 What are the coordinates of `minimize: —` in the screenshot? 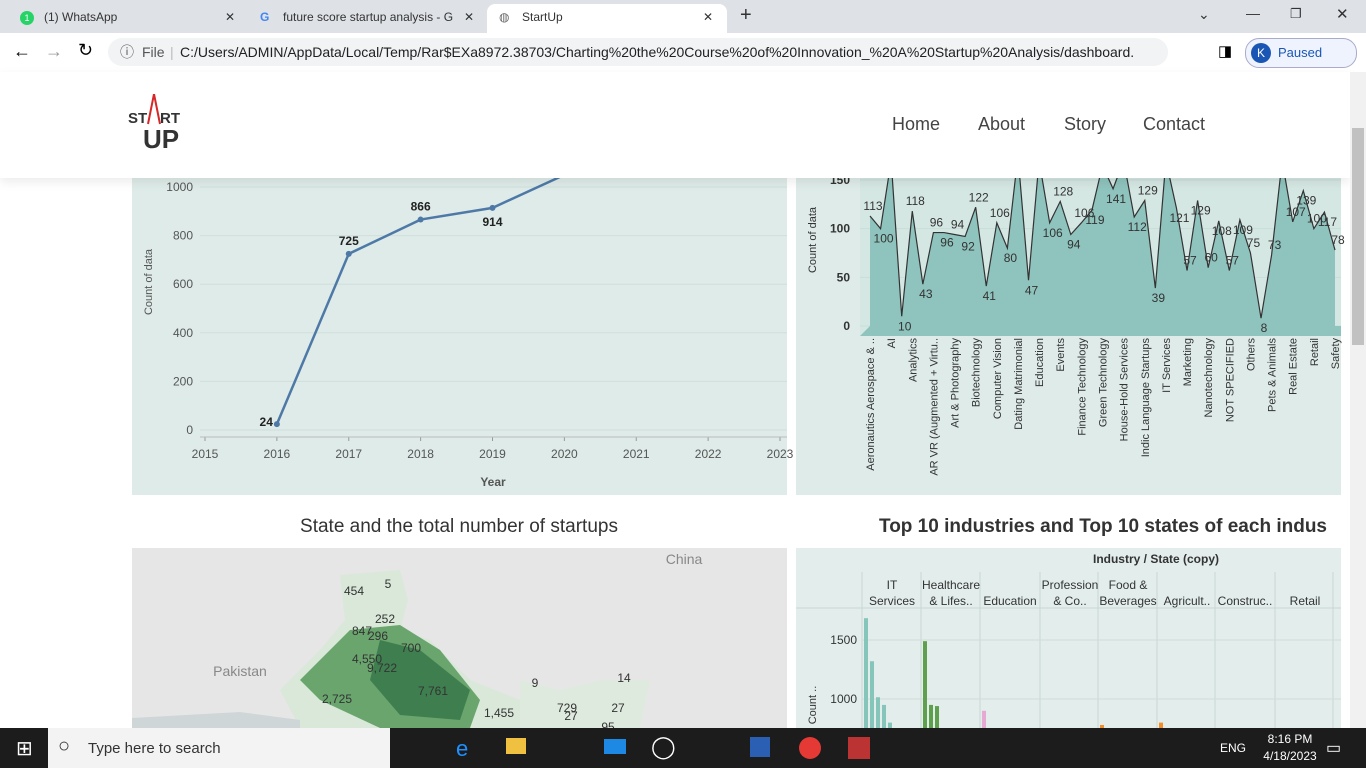 It's located at (1253, 13).